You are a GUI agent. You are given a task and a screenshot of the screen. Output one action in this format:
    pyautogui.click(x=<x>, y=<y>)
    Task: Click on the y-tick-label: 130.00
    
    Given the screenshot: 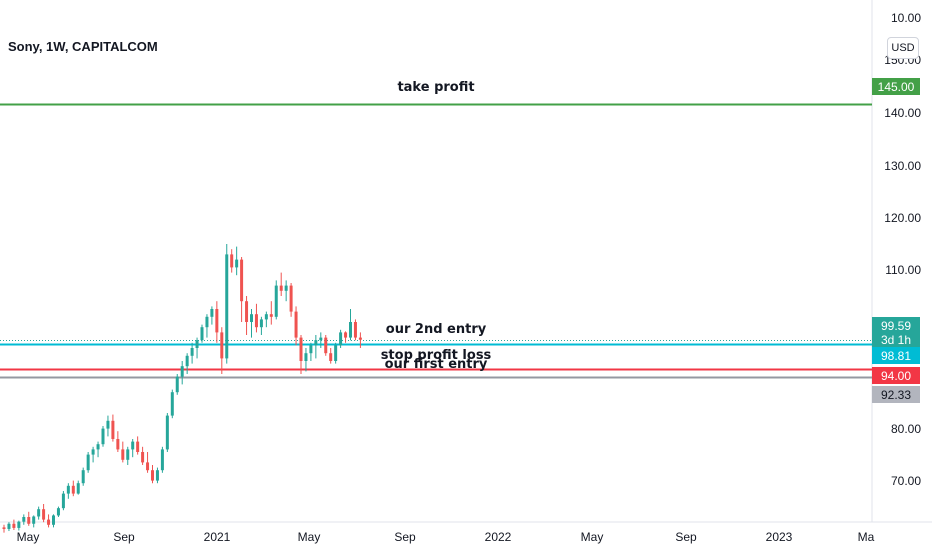 What is the action you would take?
    pyautogui.click(x=902, y=166)
    